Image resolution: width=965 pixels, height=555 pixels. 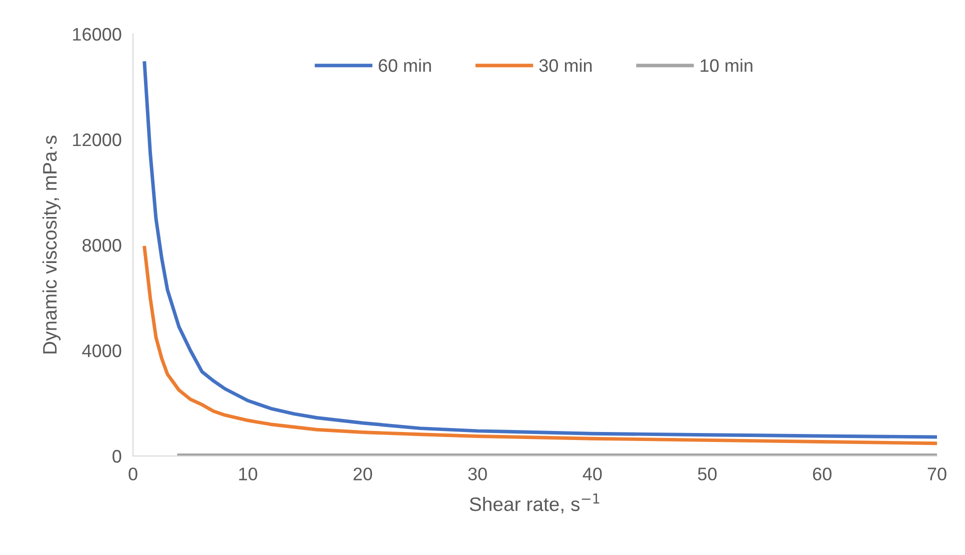 What do you see at coordinates (51, 245) in the screenshot?
I see `y-axis-title: Dynamic viscosity, mPa·s` at bounding box center [51, 245].